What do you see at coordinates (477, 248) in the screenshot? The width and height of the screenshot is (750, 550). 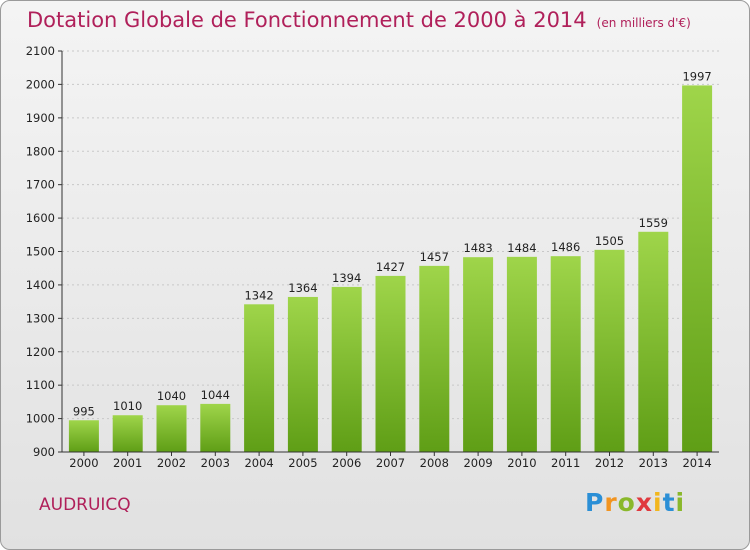 I see `bar-value-label: 1483` at bounding box center [477, 248].